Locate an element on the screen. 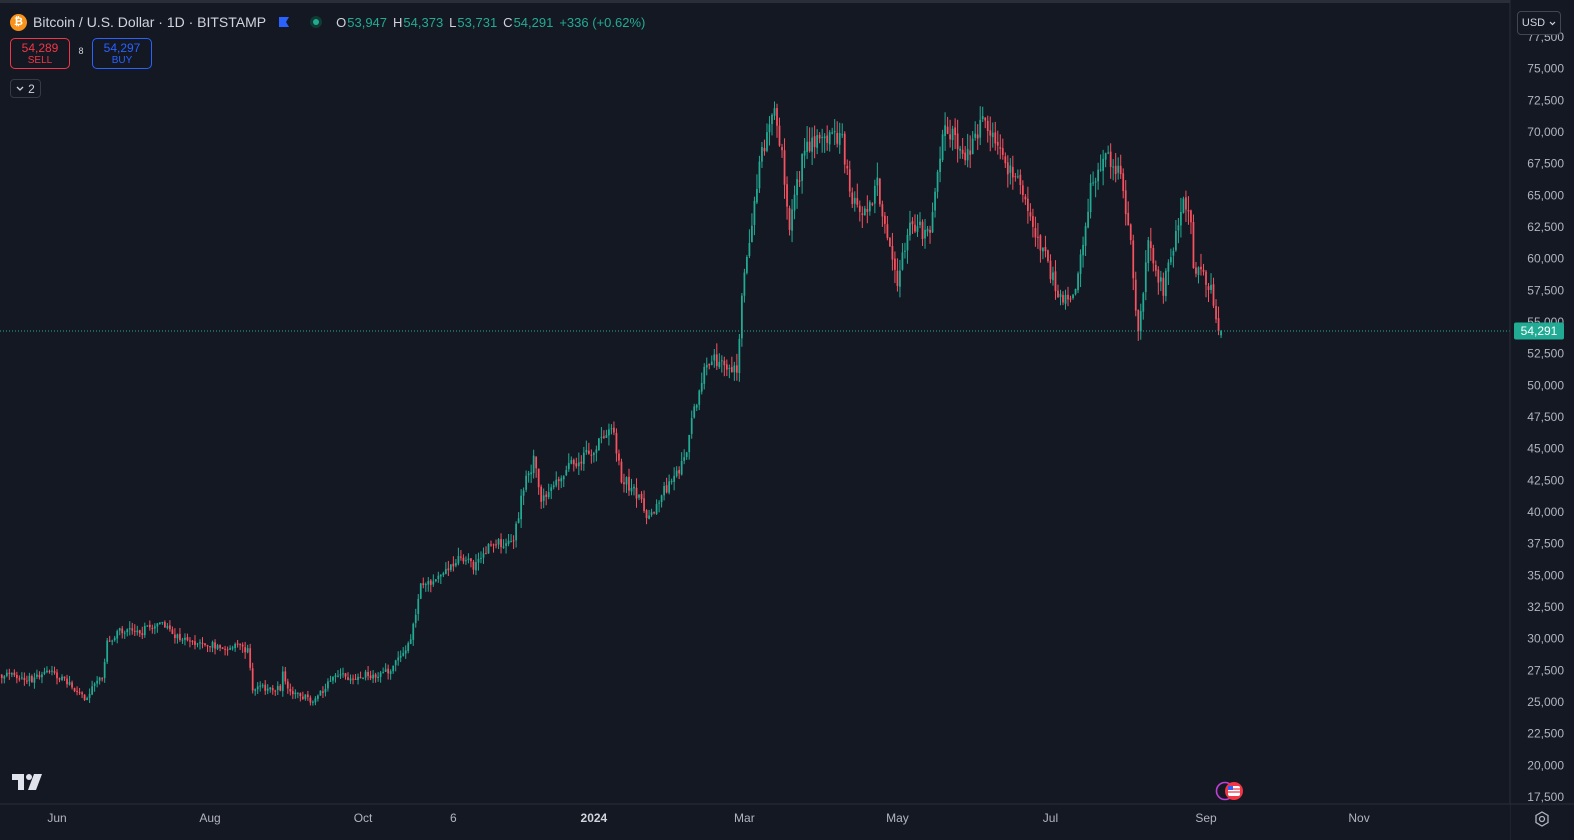 This screenshot has height=840, width=1574. flag-icon is located at coordinates (284, 22).